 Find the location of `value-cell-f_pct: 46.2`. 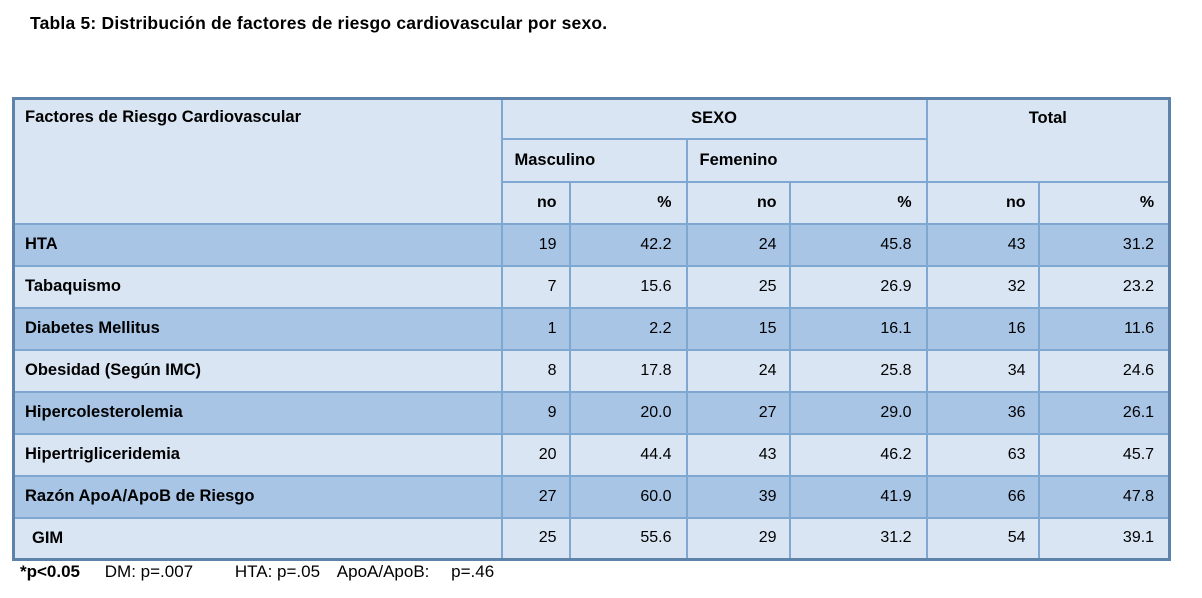

value-cell-f_pct: 46.2 is located at coordinates (858, 454).